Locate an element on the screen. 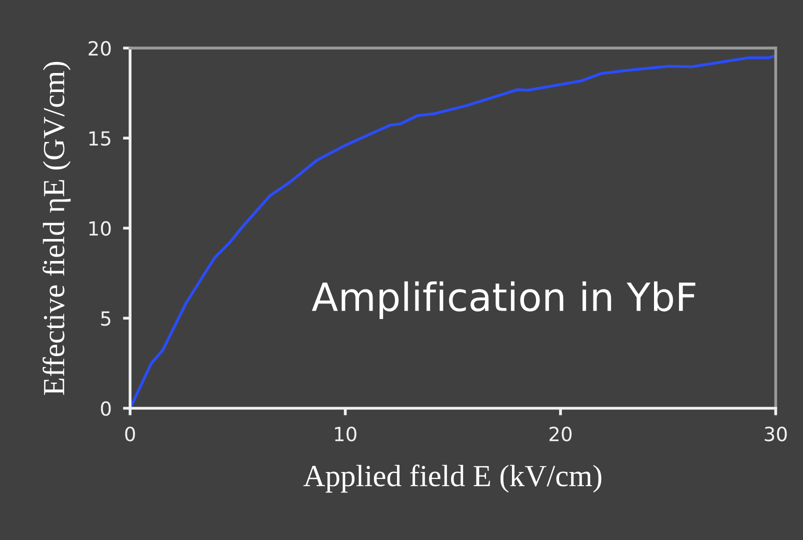 The height and width of the screenshot is (540, 803). x-tick-label: 0 is located at coordinates (130, 434).